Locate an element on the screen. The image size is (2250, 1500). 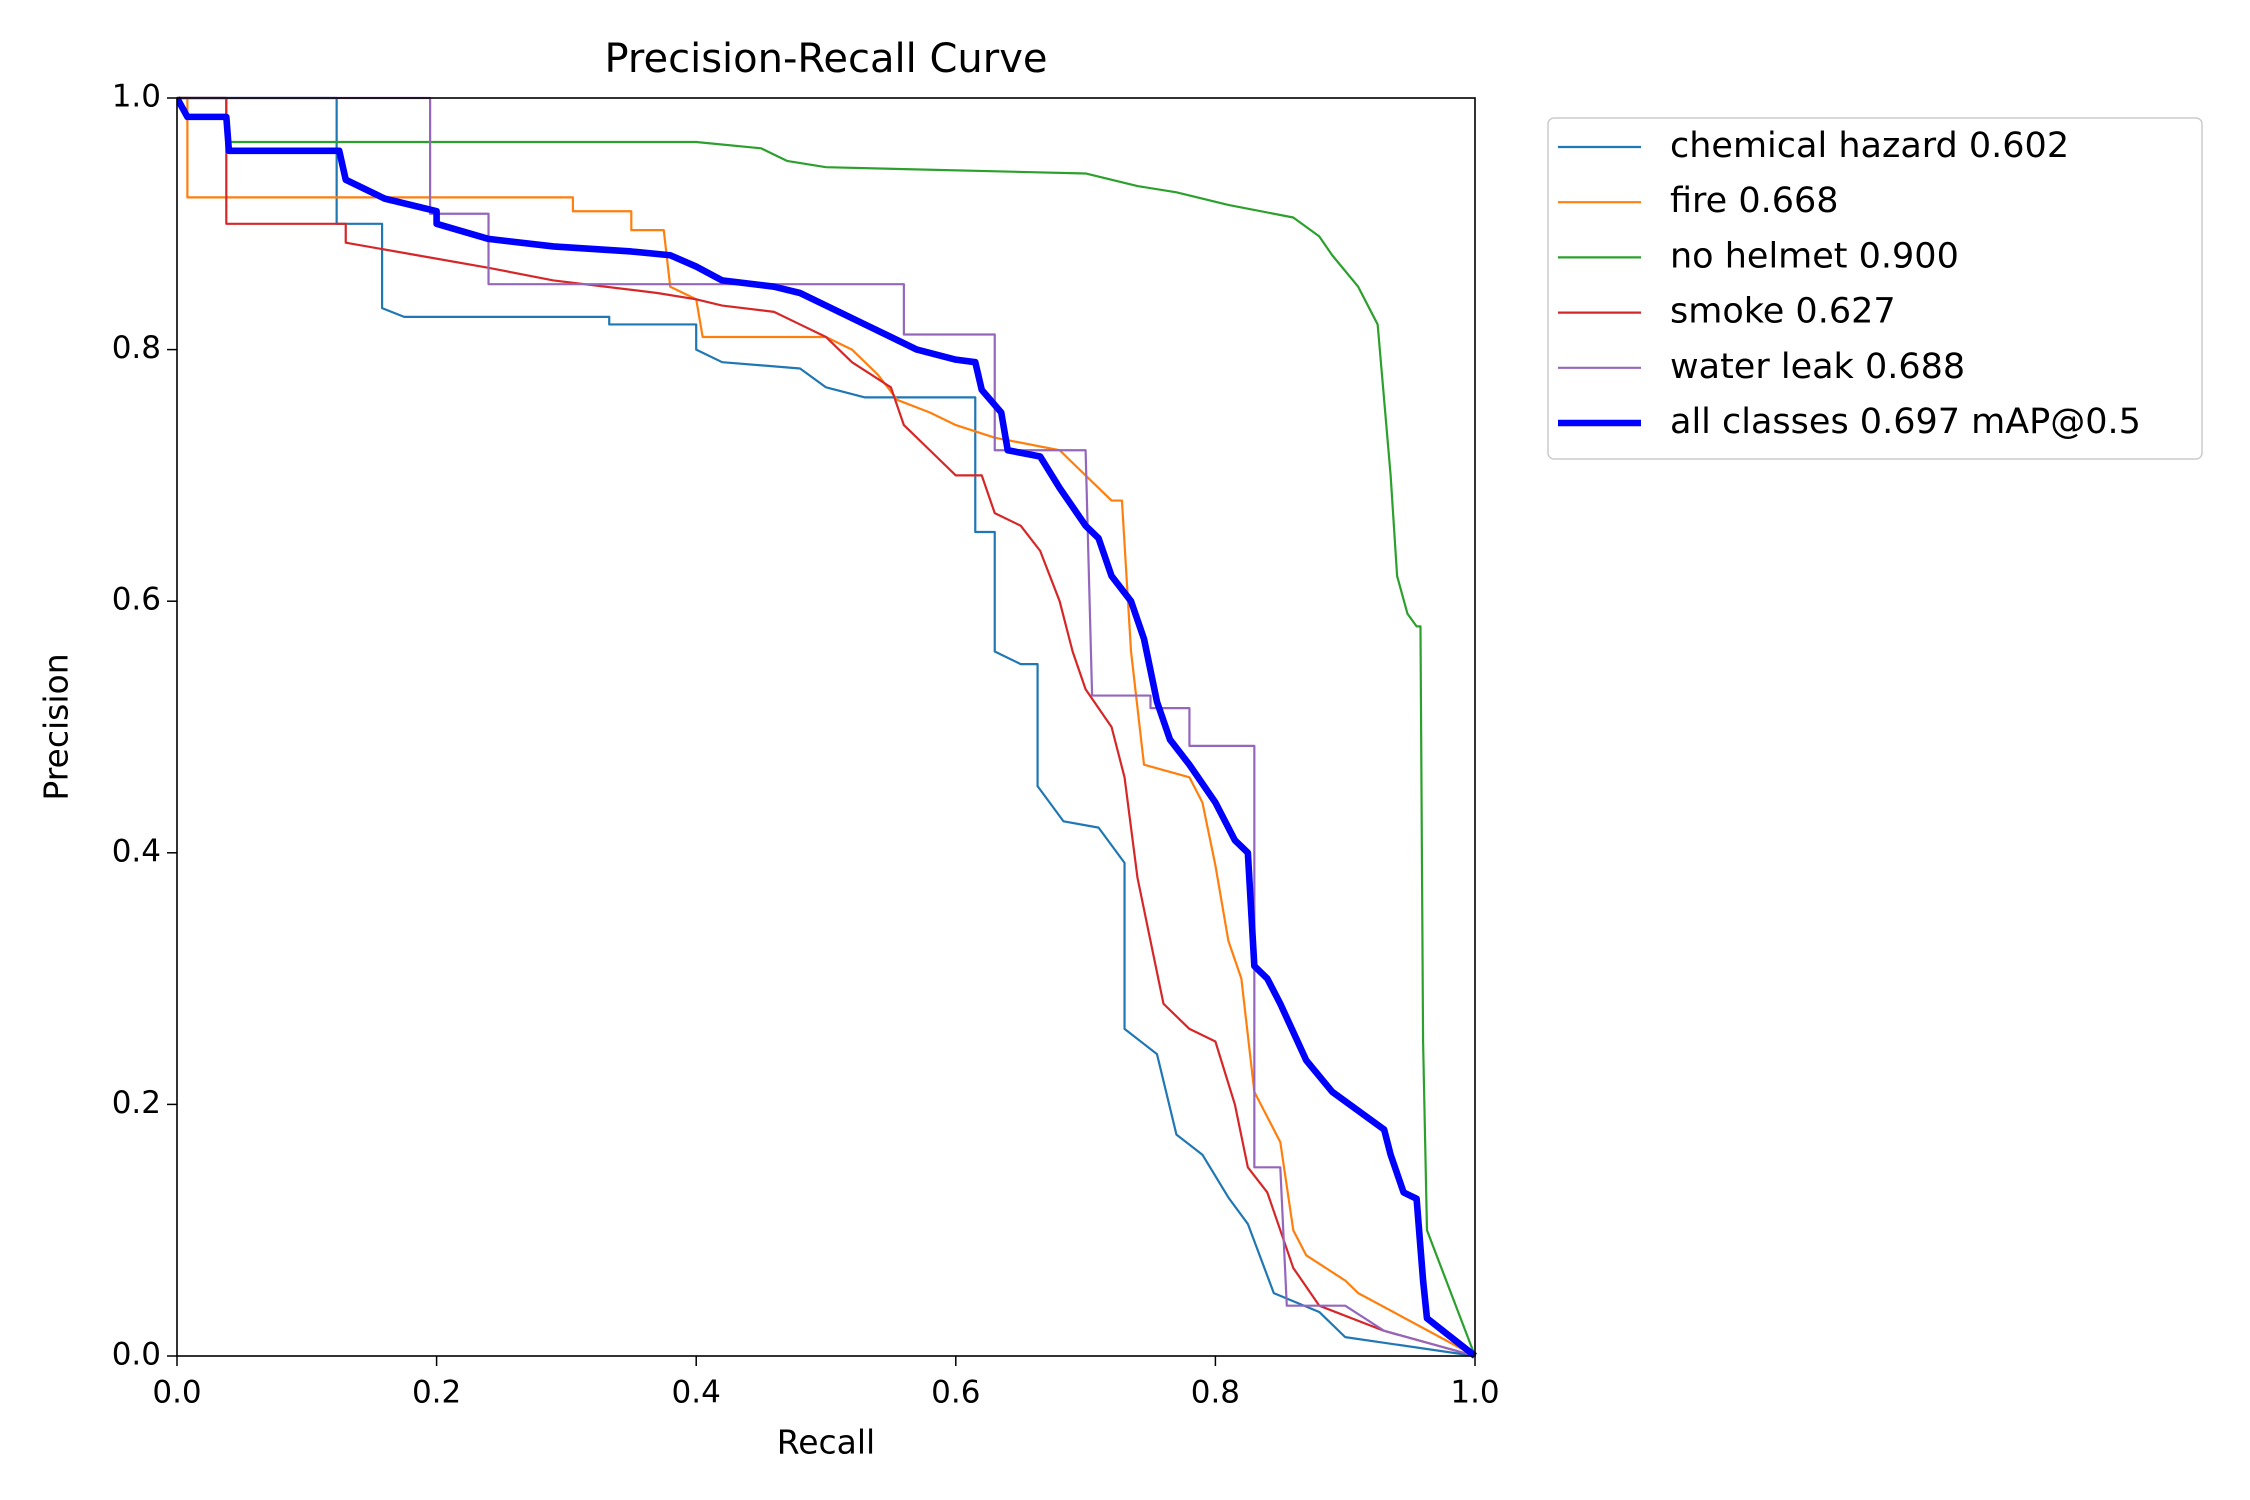
chart-title: Precision-Recall Curve is located at coordinates (826, 59).